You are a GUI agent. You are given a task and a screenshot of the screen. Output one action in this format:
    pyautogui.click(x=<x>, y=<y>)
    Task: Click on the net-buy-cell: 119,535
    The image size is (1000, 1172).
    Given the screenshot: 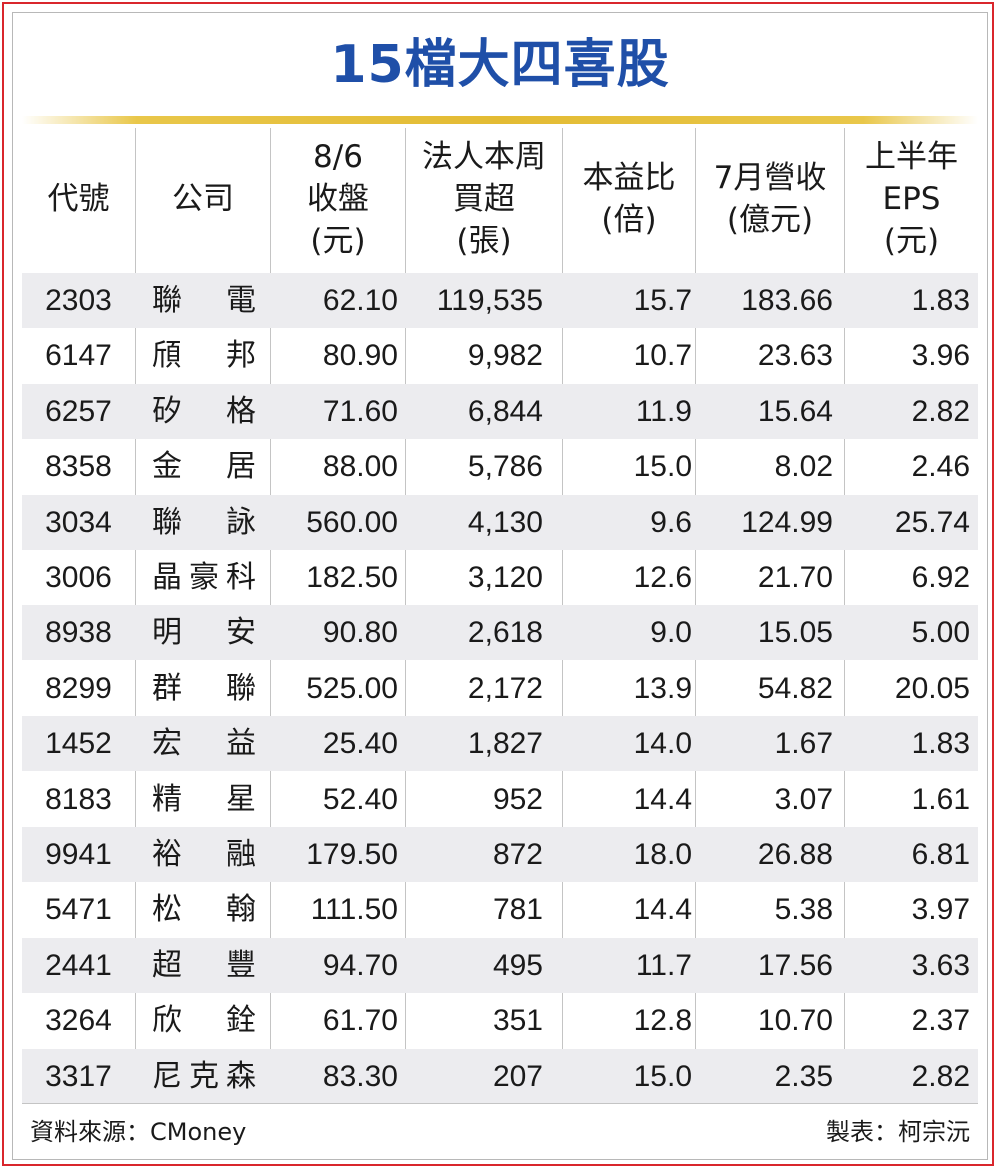 What is the action you would take?
    pyautogui.click(x=489, y=300)
    